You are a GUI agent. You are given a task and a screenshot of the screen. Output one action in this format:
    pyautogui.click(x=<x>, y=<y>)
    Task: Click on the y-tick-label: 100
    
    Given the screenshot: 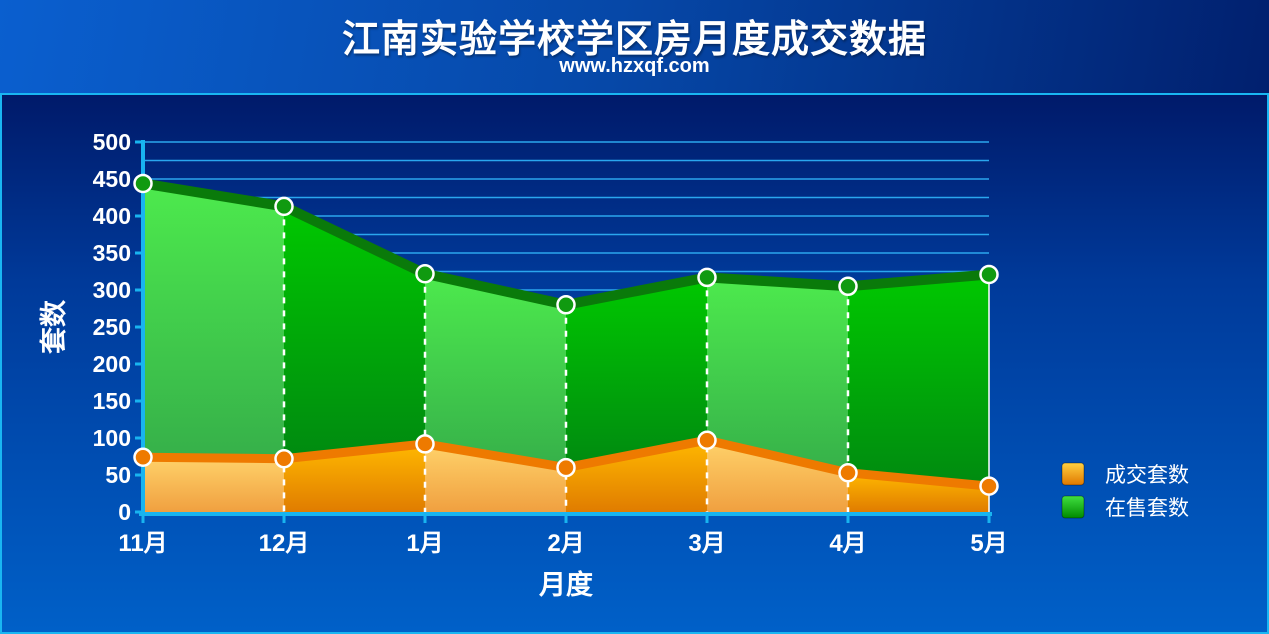 What is the action you would take?
    pyautogui.click(x=112, y=438)
    